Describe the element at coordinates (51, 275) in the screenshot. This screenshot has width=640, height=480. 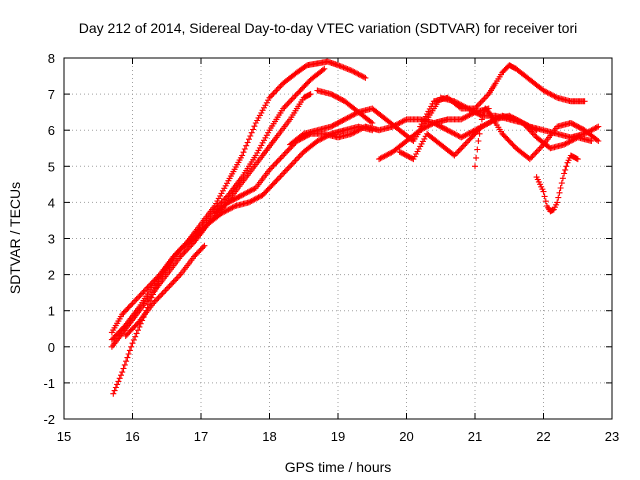
I see `y-tick-label: 2` at that location.